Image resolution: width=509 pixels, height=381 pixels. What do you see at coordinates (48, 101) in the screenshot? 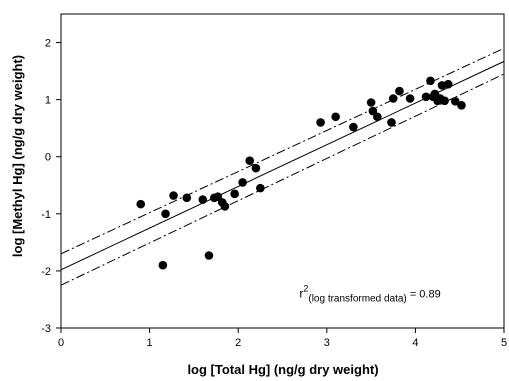
I see `y-tick-label-4: 1` at bounding box center [48, 101].